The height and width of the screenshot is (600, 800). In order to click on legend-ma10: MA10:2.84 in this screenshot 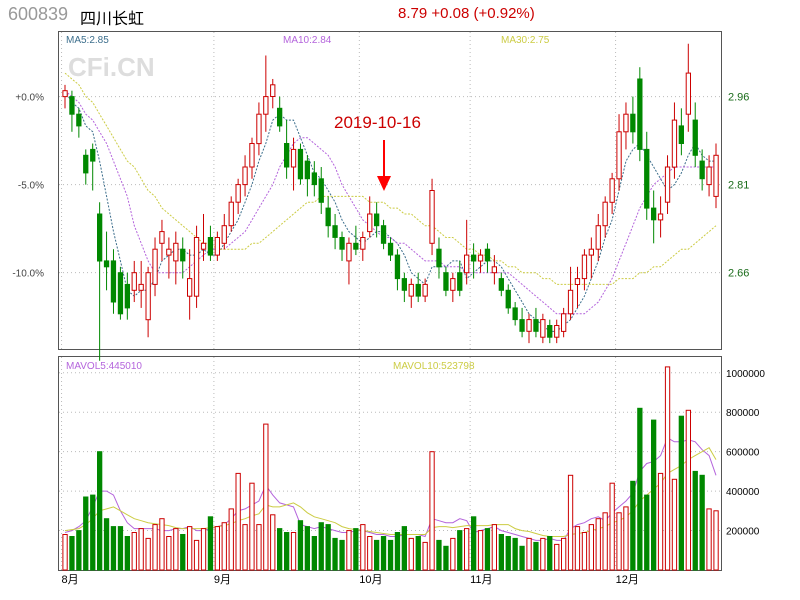, I will do `click(307, 40)`.